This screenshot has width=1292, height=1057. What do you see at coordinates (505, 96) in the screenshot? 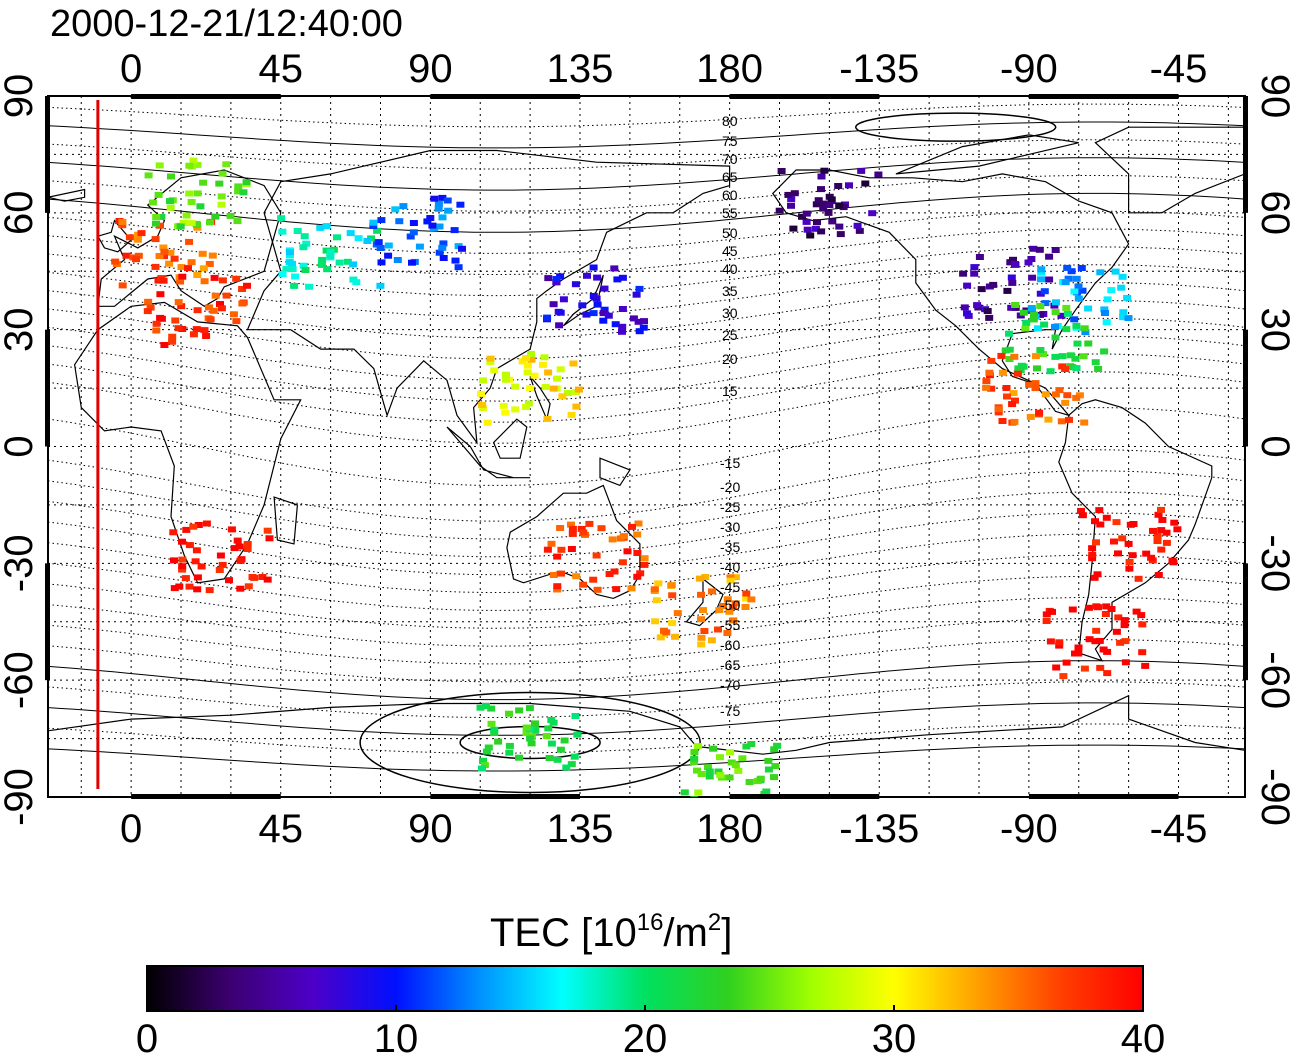
I see `edge-bar` at bounding box center [505, 96].